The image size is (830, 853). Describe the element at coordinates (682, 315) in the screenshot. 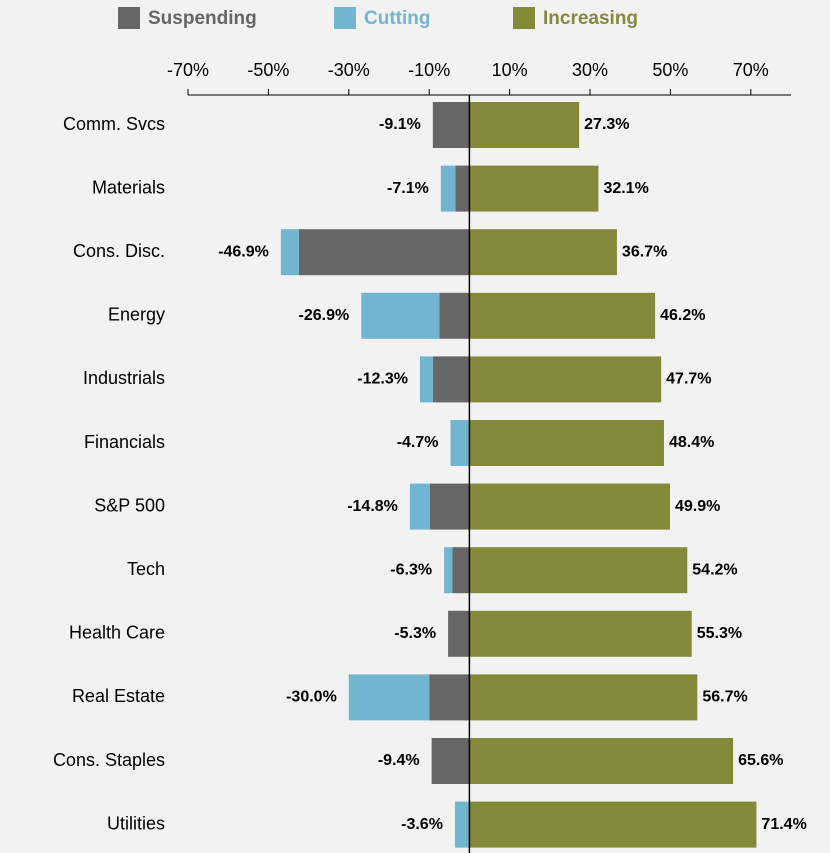

I see `value-label: 46.2%` at that location.